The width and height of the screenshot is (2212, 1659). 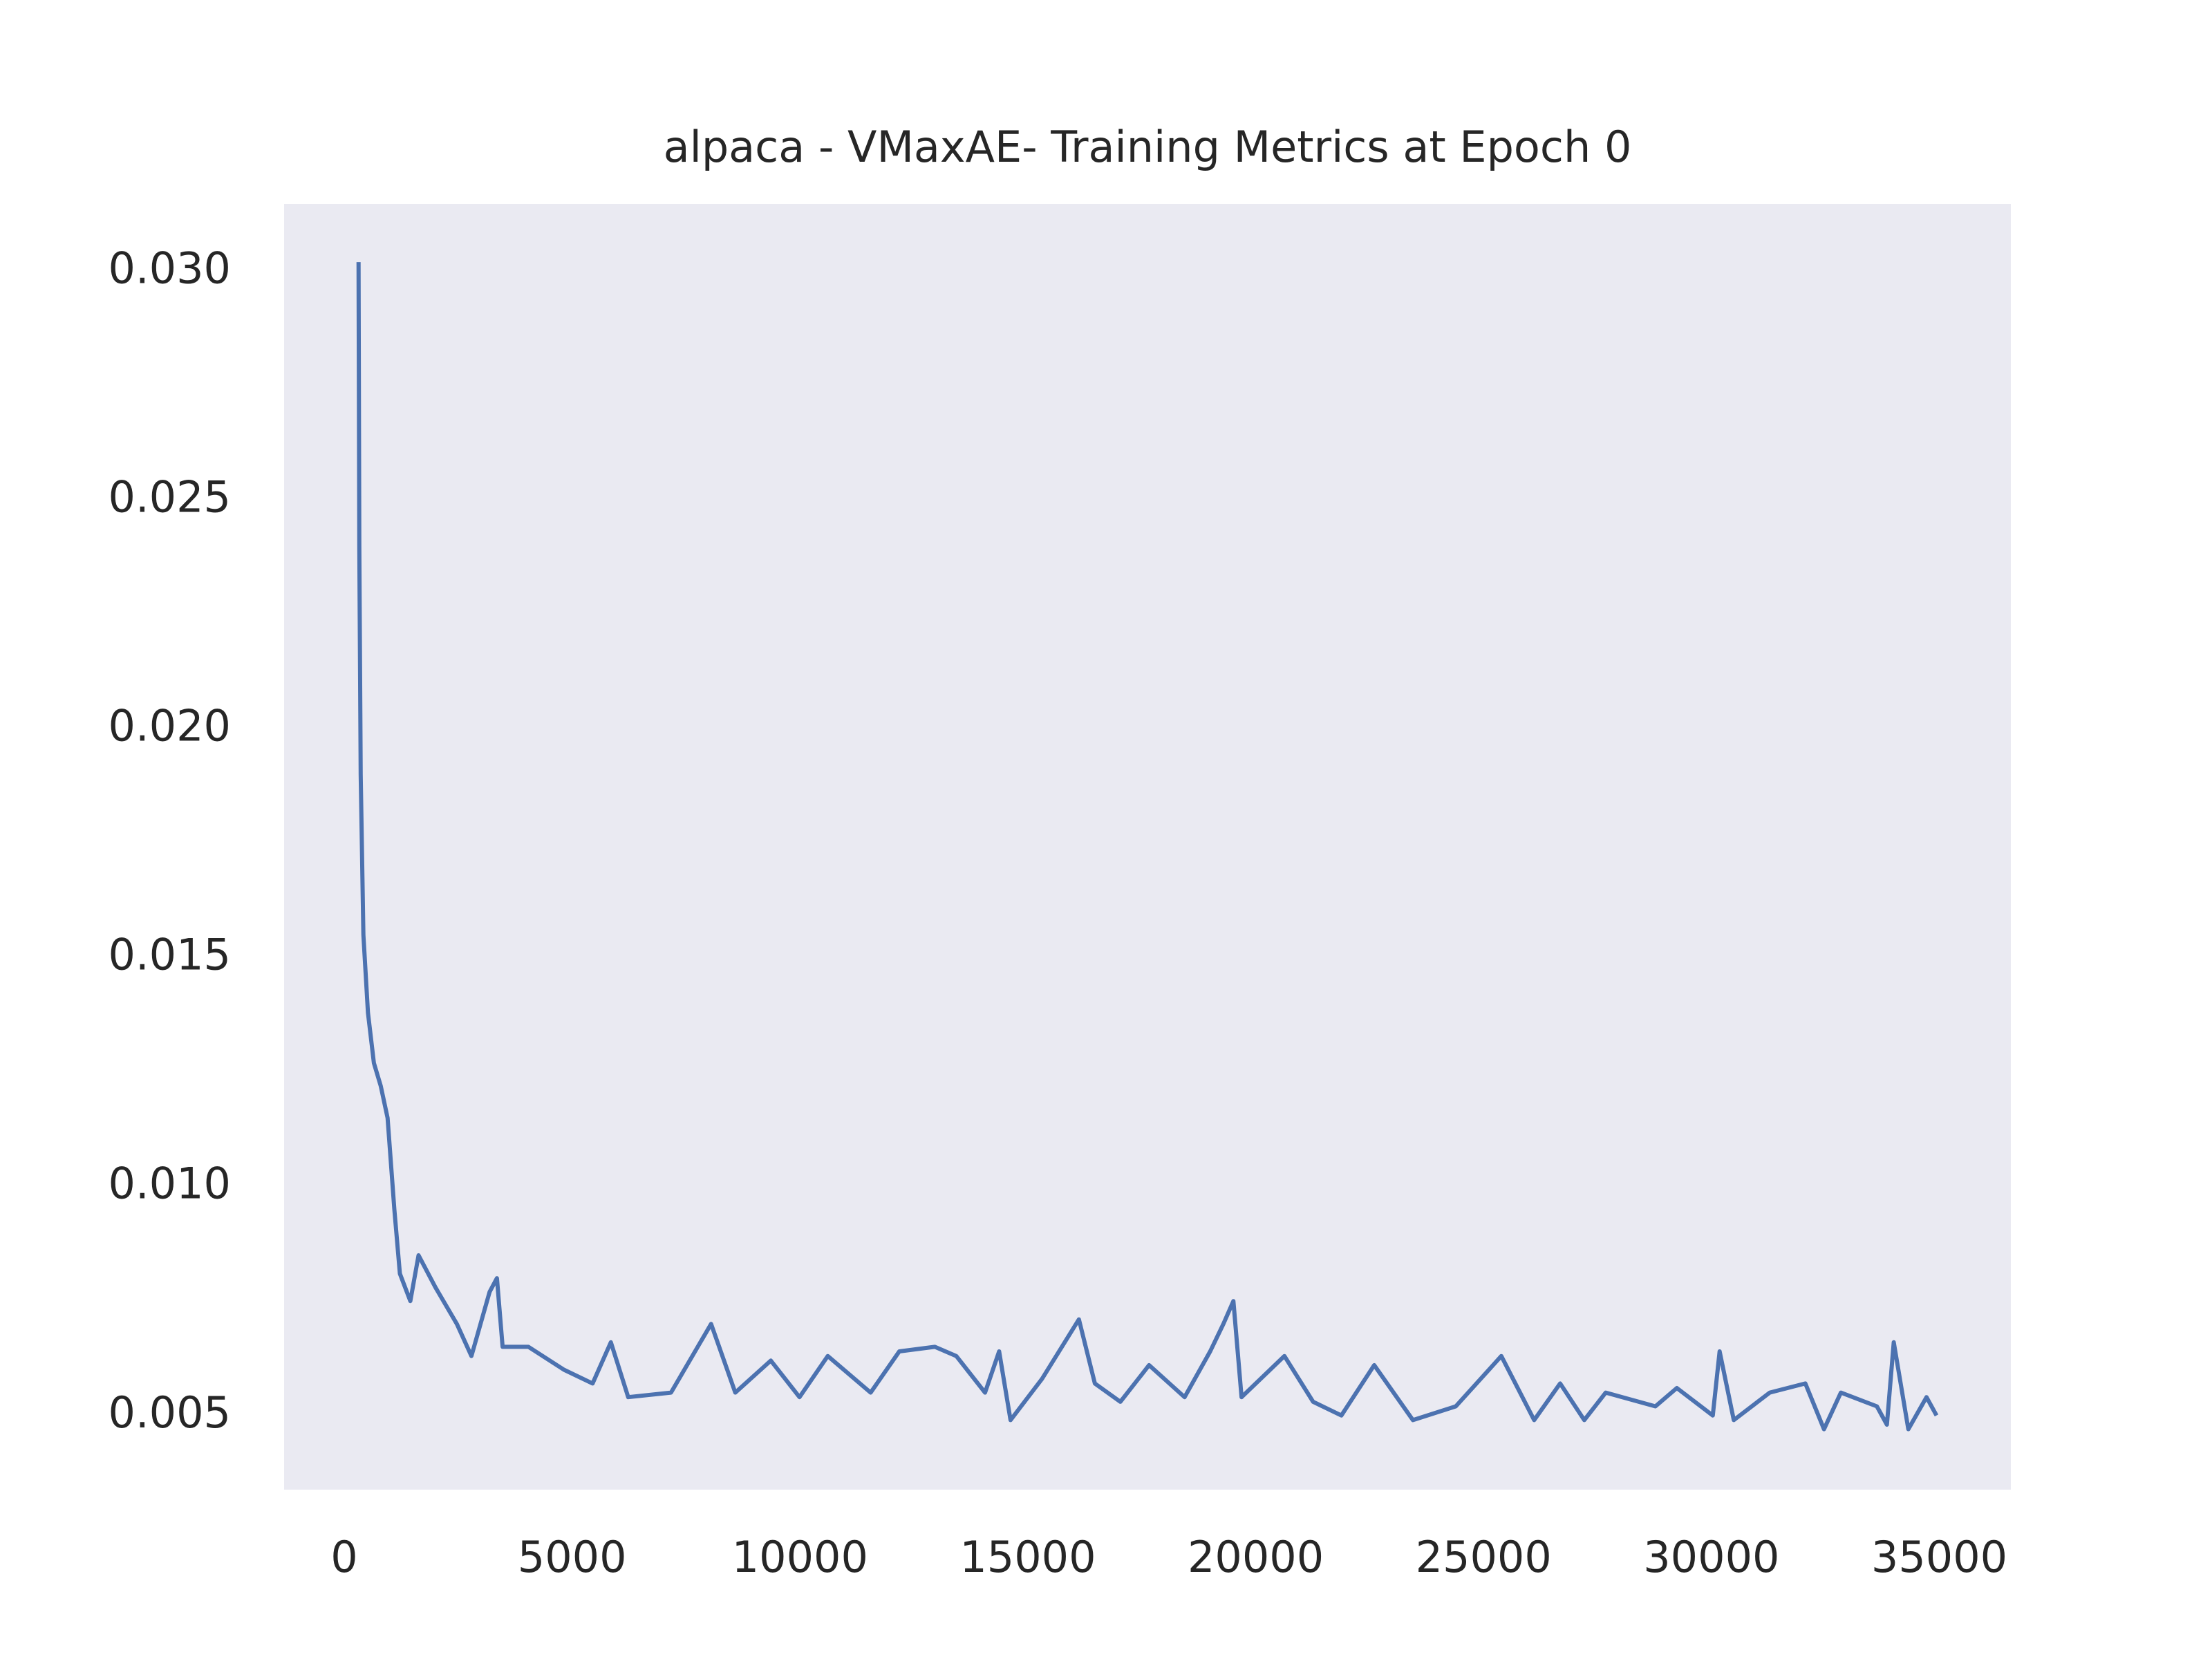 What do you see at coordinates (800, 1557) in the screenshot?
I see `x-tick-label: 10000` at bounding box center [800, 1557].